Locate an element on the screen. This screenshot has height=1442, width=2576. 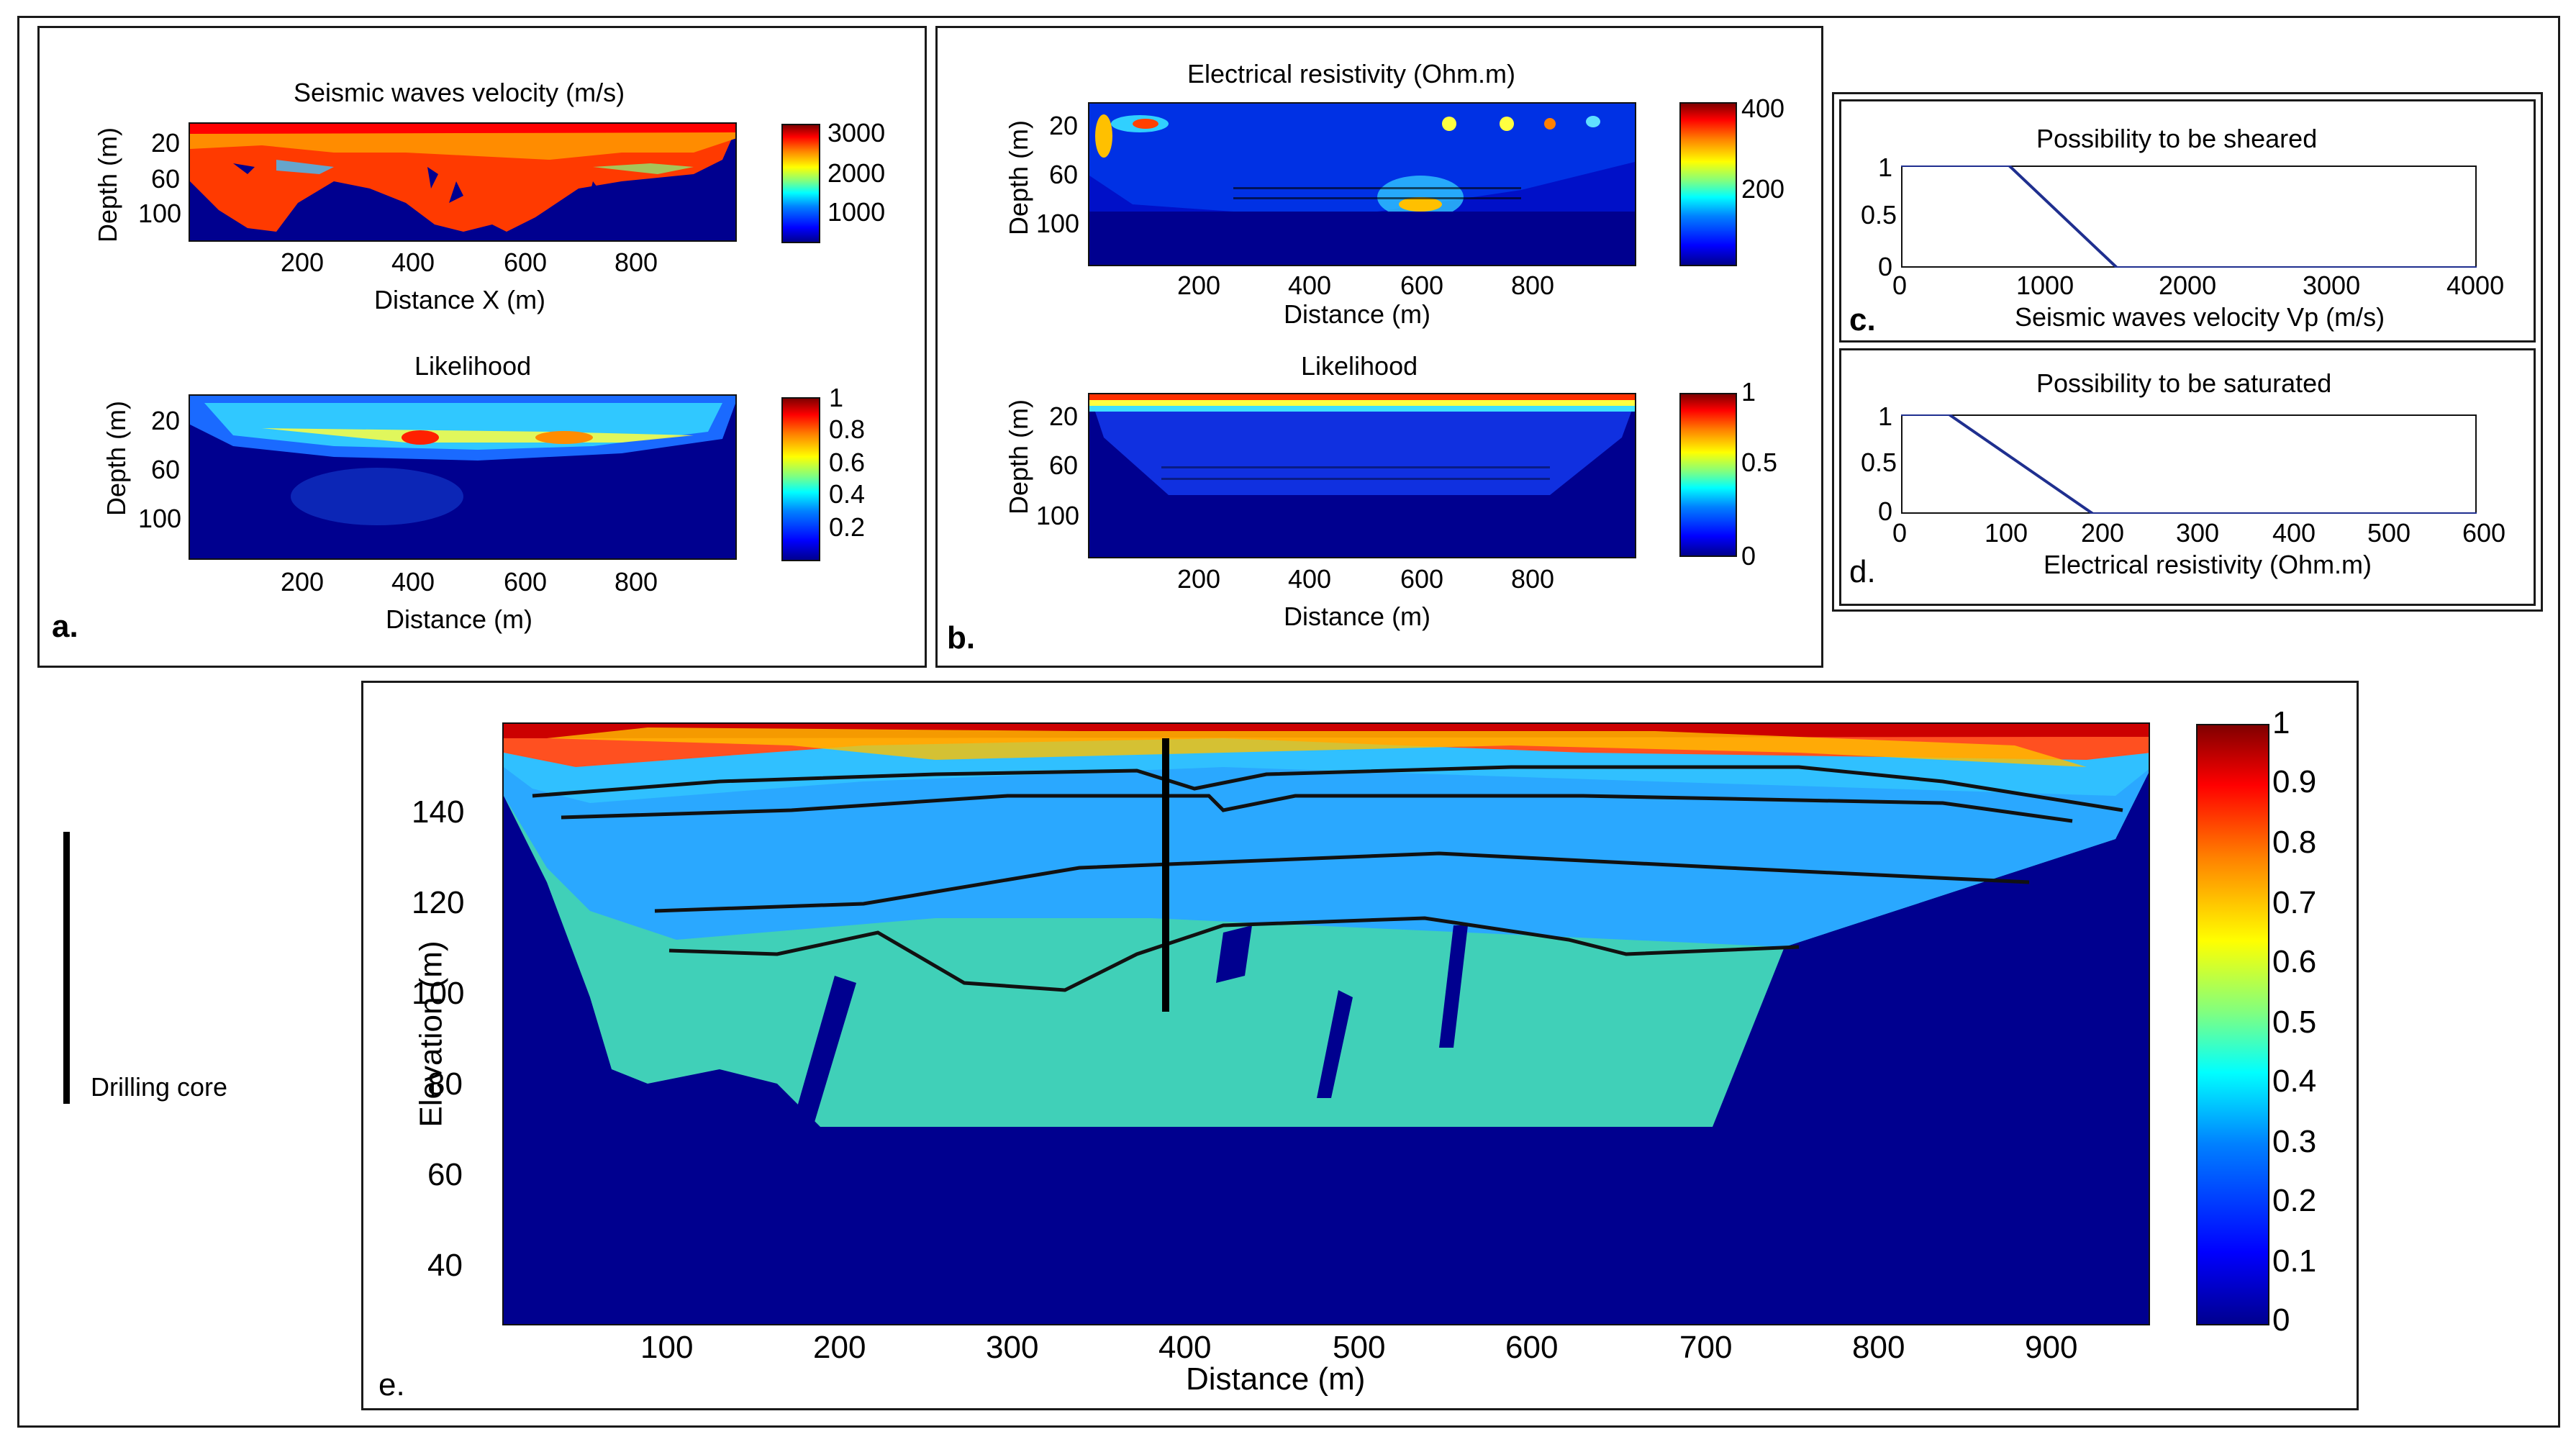
panel-a-top-cbar-tick: 3000 is located at coordinates (856, 133).